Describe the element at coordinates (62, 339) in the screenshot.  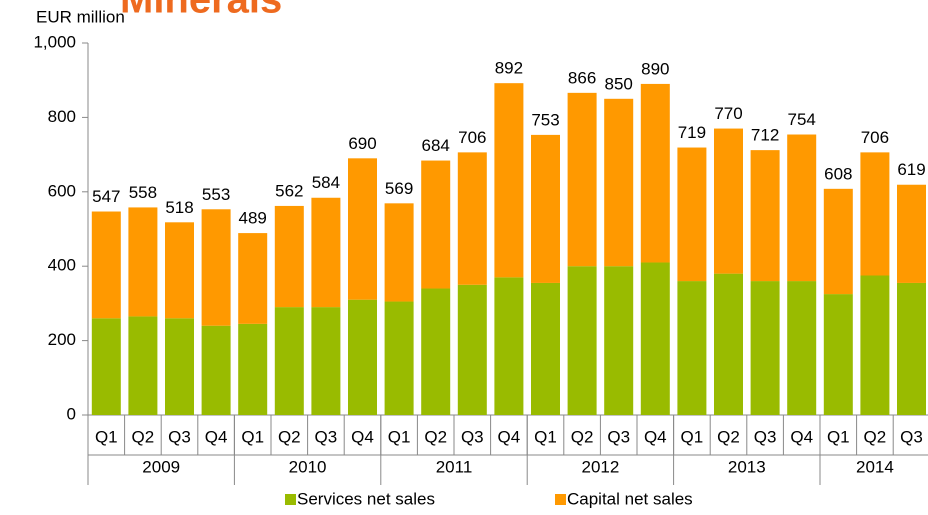
I see `y-tick-label: 200` at that location.